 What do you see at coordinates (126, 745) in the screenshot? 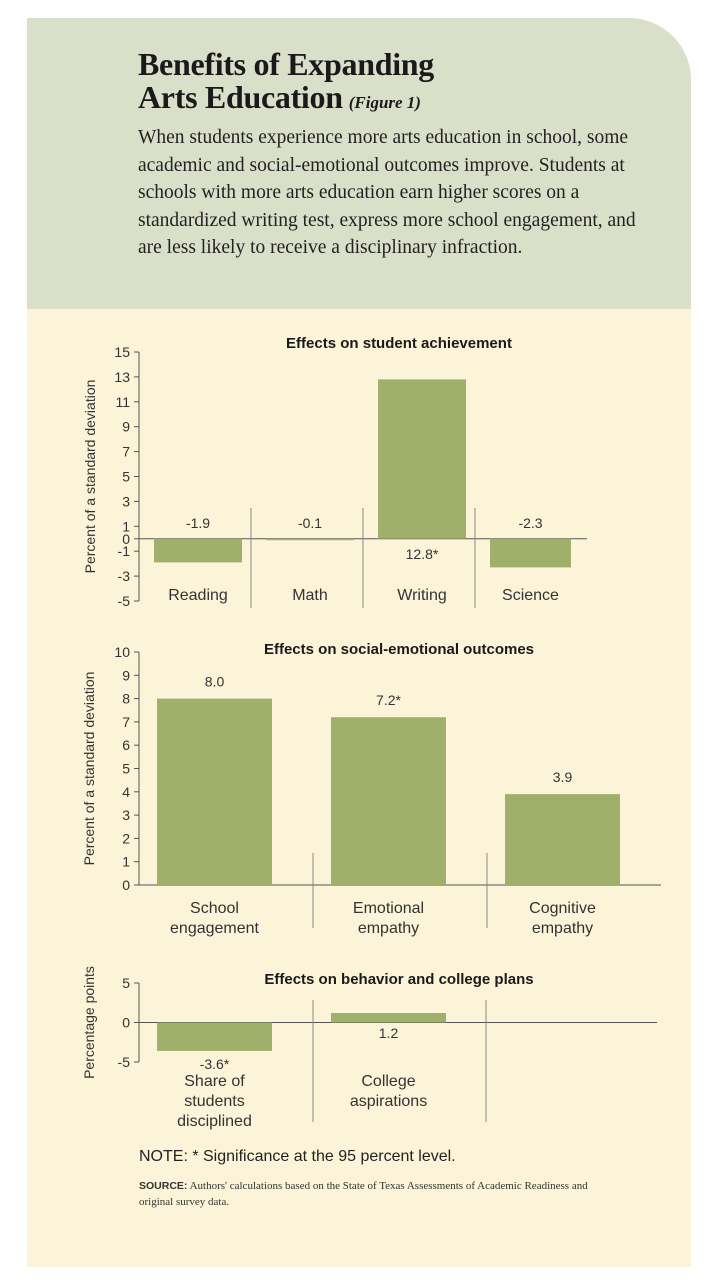
I see `y-tick-label: 6` at bounding box center [126, 745].